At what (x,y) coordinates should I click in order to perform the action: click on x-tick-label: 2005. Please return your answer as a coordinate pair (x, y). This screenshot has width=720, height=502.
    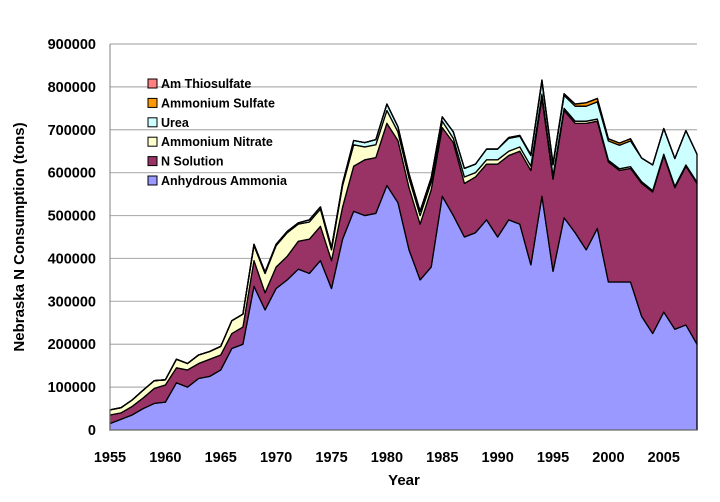
    Looking at the image, I should click on (664, 458).